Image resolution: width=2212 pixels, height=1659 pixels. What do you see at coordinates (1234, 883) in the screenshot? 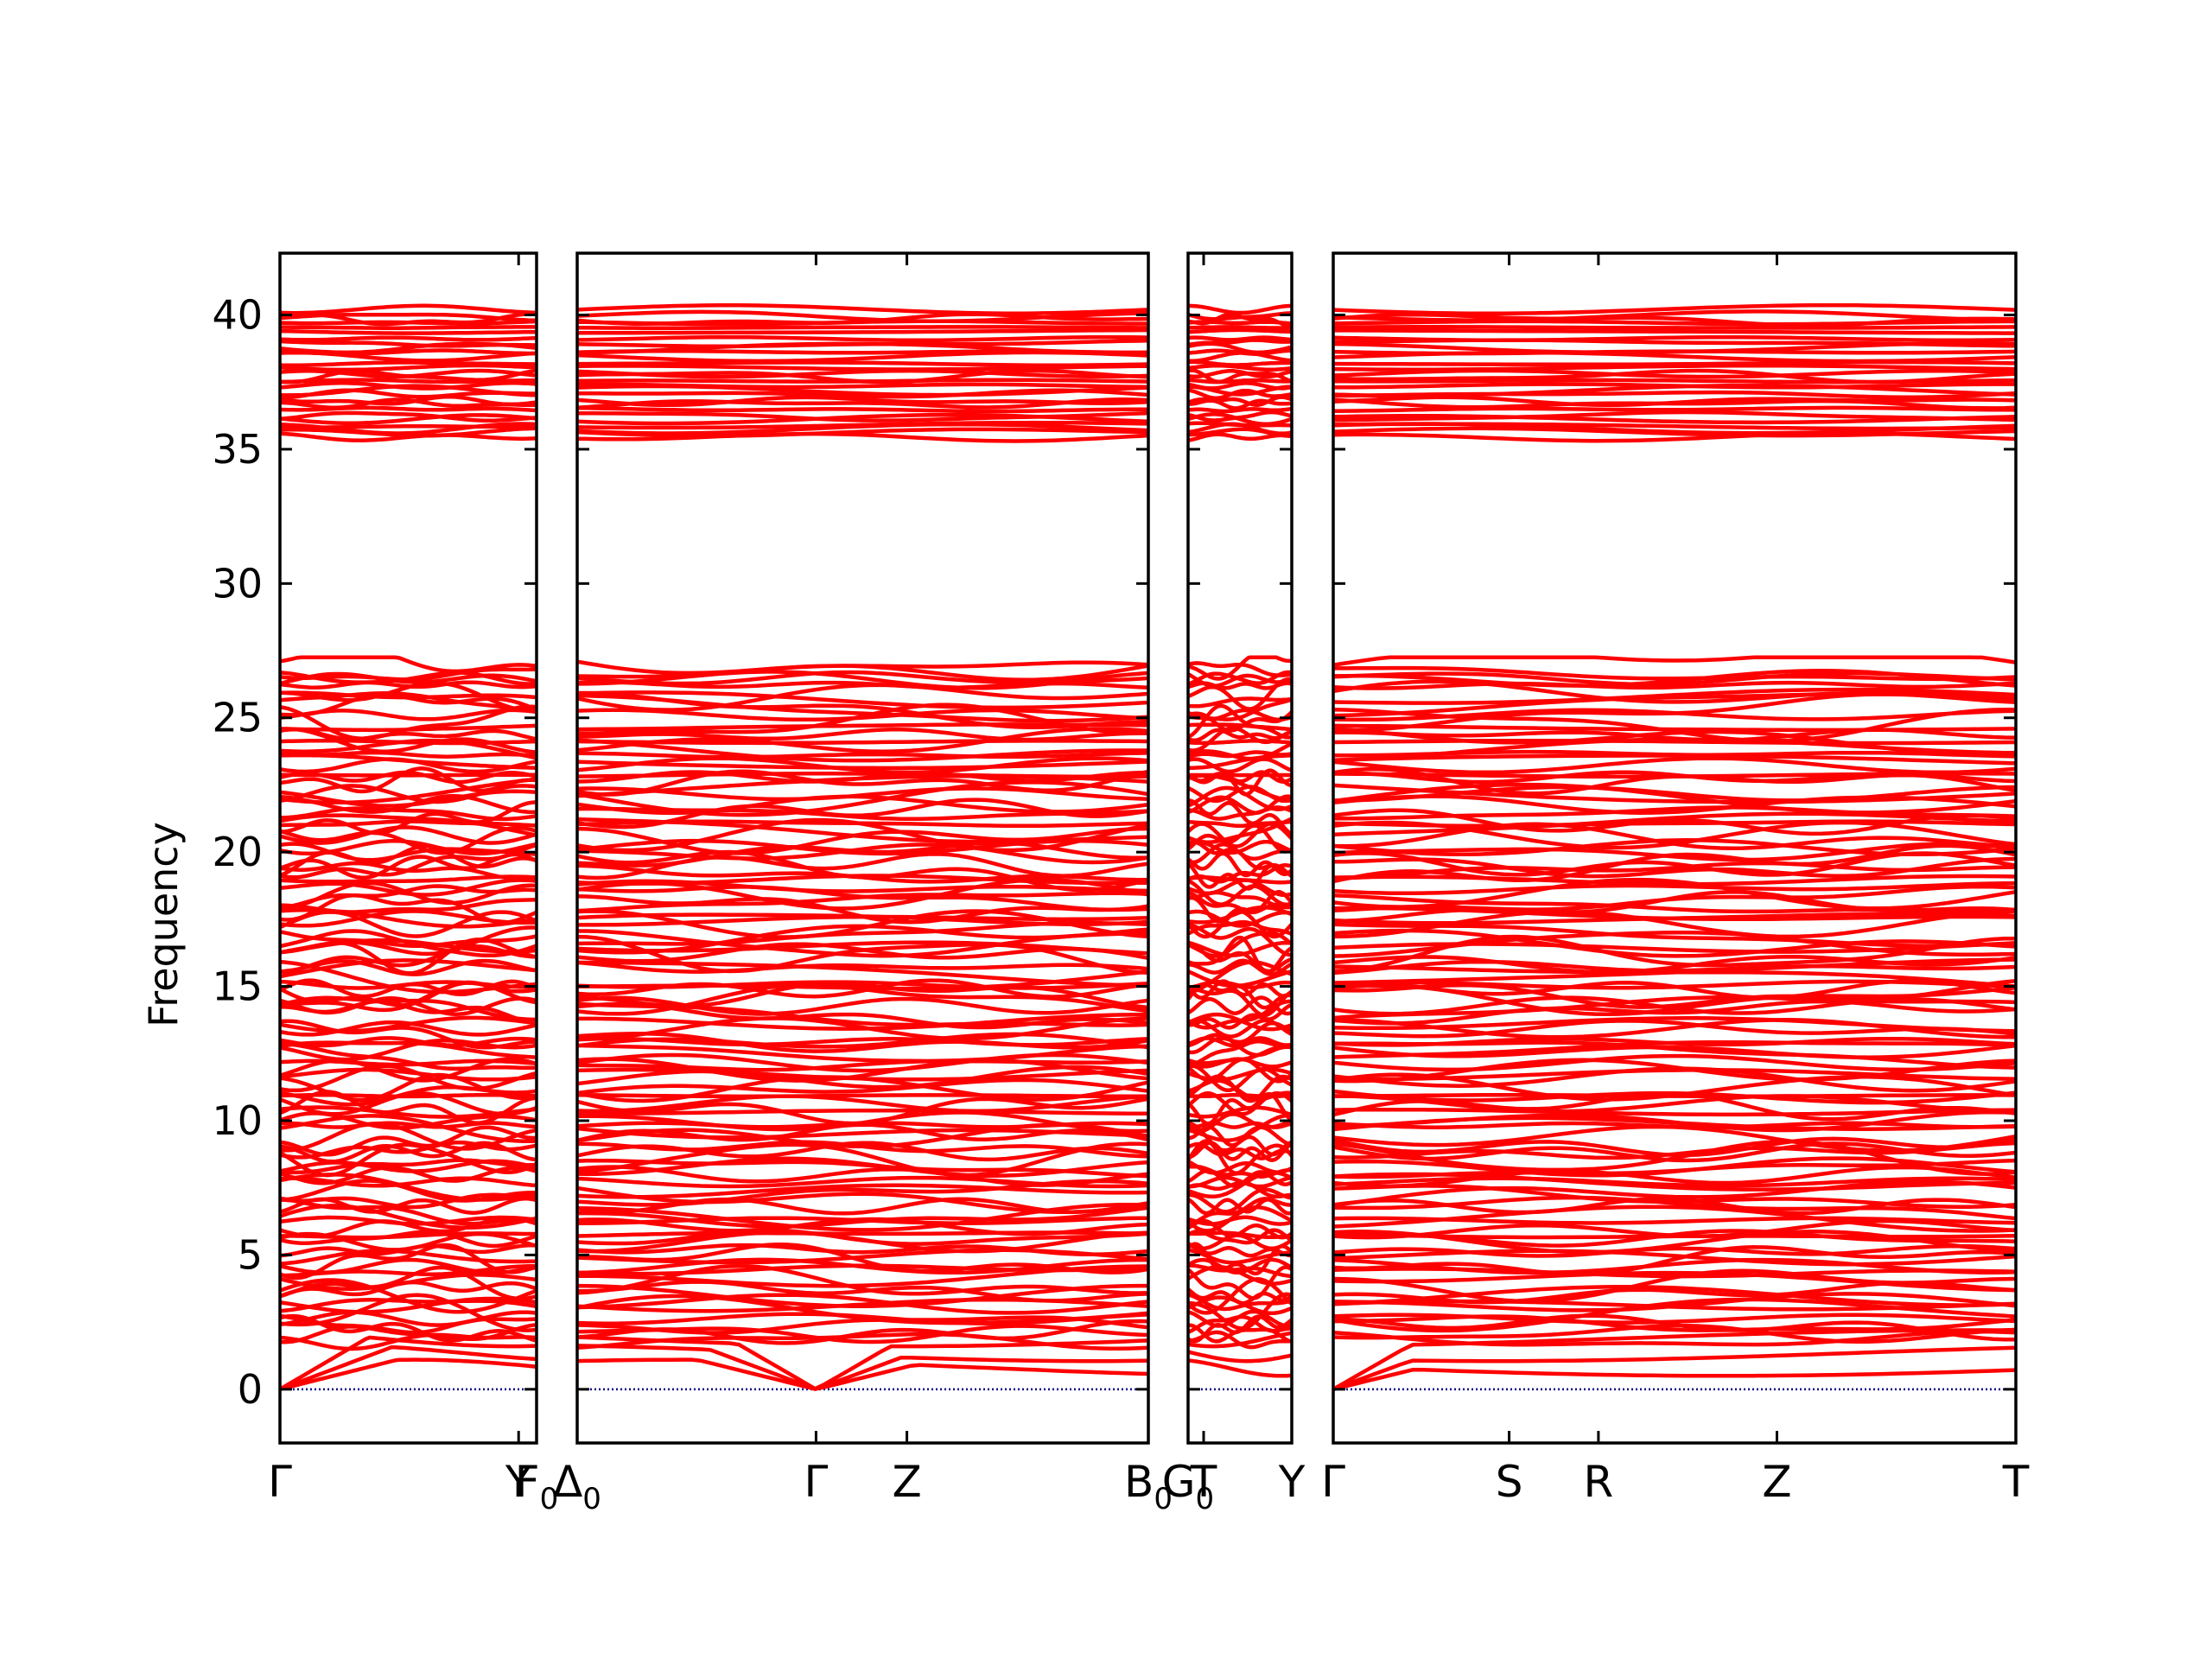
I see `panel-3: G0T Y` at bounding box center [1234, 883].